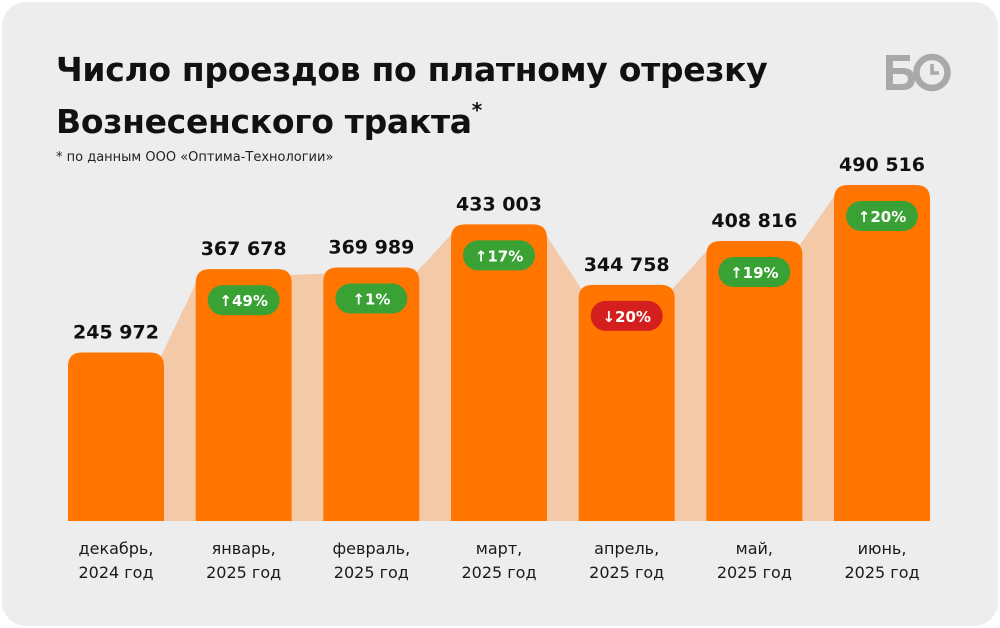 The image size is (1000, 628). Describe the element at coordinates (195, 157) in the screenshot. I see `source-footnote: * по данным ООО «Оптима-Технологии»` at that location.